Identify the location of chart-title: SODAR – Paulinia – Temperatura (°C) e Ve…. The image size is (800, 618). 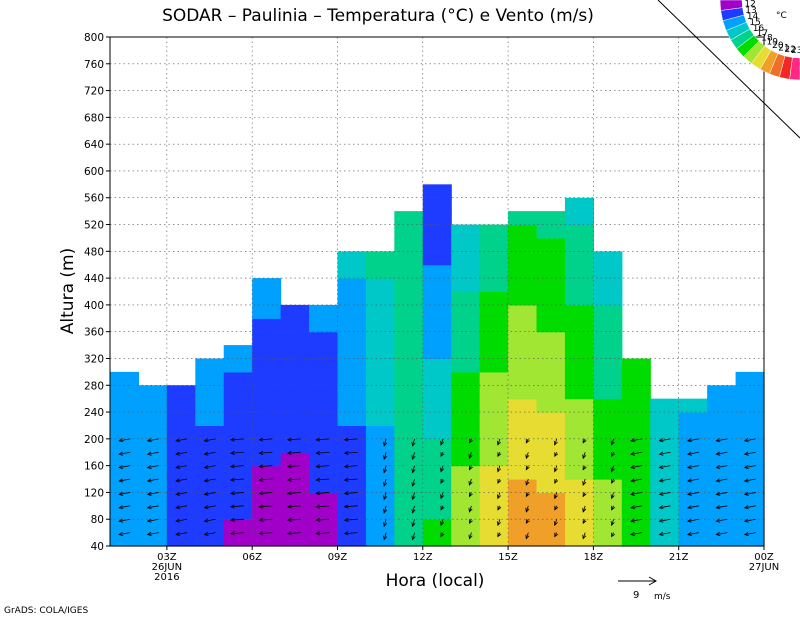
(378, 16).